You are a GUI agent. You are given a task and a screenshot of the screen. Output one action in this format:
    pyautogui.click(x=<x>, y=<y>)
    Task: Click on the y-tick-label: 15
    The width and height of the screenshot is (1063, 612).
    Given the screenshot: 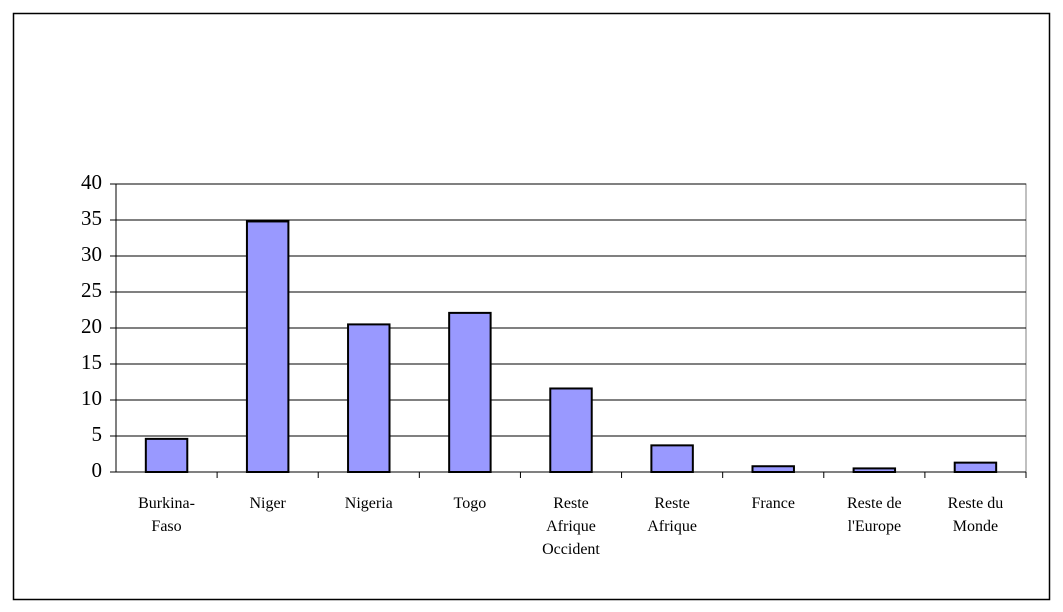 What is the action you would take?
    pyautogui.click(x=91, y=362)
    